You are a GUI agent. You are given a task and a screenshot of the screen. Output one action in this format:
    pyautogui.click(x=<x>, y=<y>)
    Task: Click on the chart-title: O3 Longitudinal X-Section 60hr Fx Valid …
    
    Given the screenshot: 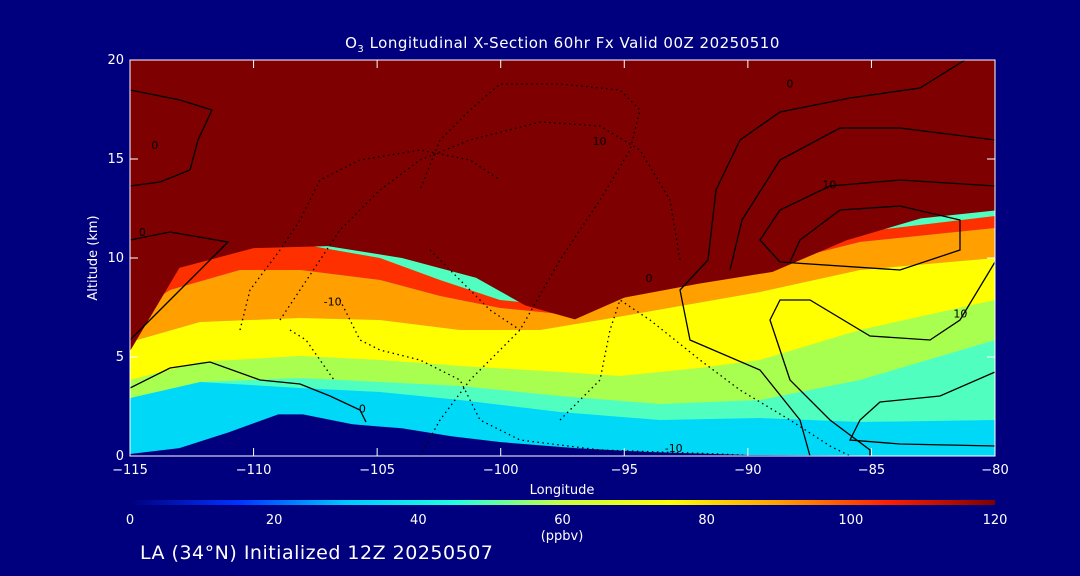 What is the action you would take?
    pyautogui.click(x=562, y=44)
    